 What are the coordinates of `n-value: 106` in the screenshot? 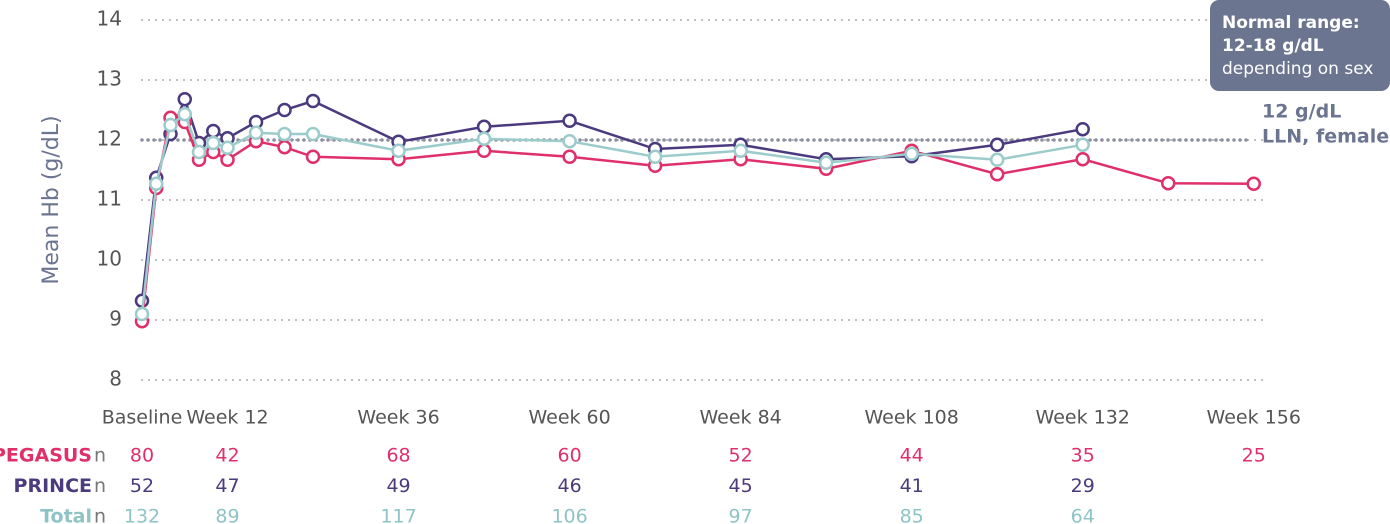 It's located at (569, 515).